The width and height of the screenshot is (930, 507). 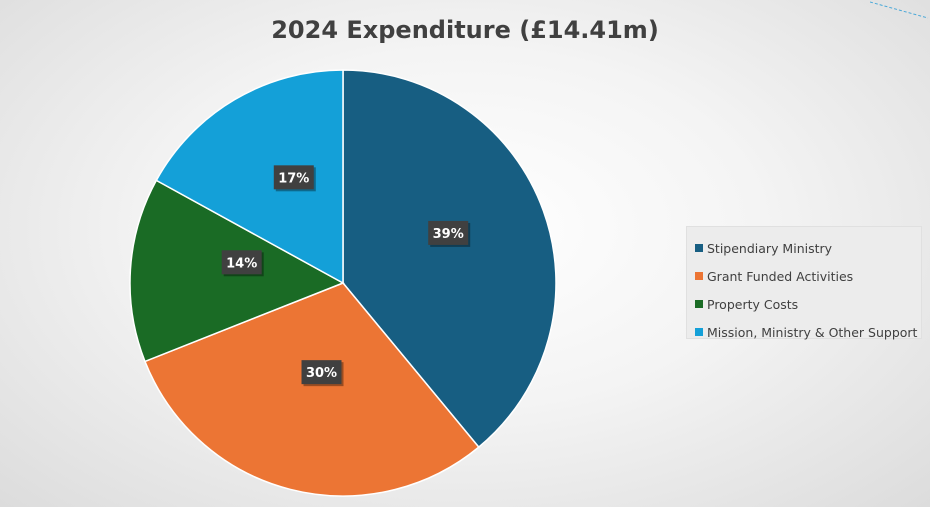 I want to click on data-label-property-costs: 14%, so click(x=242, y=263).